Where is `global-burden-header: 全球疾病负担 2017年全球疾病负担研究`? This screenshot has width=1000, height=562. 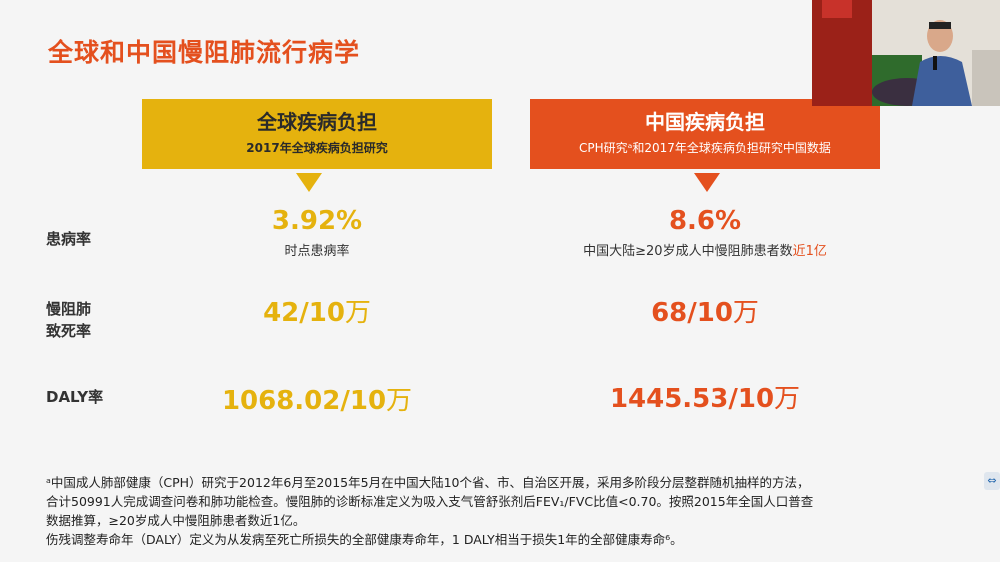 global-burden-header: 全球疾病负担 2017年全球疾病负担研究 is located at coordinates (317, 134).